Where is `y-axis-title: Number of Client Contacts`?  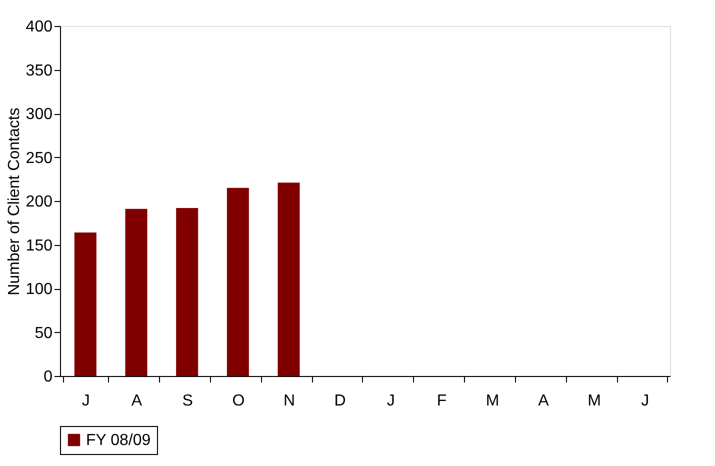 y-axis-title: Number of Client Contacts is located at coordinates (14, 202).